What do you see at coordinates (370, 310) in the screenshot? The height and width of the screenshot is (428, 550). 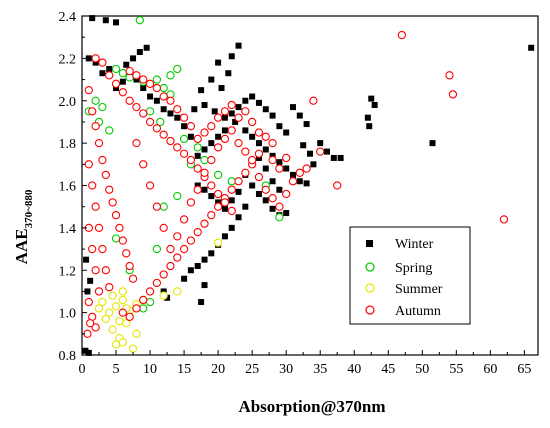 I see `legend-autumn-marker` at bounding box center [370, 310].